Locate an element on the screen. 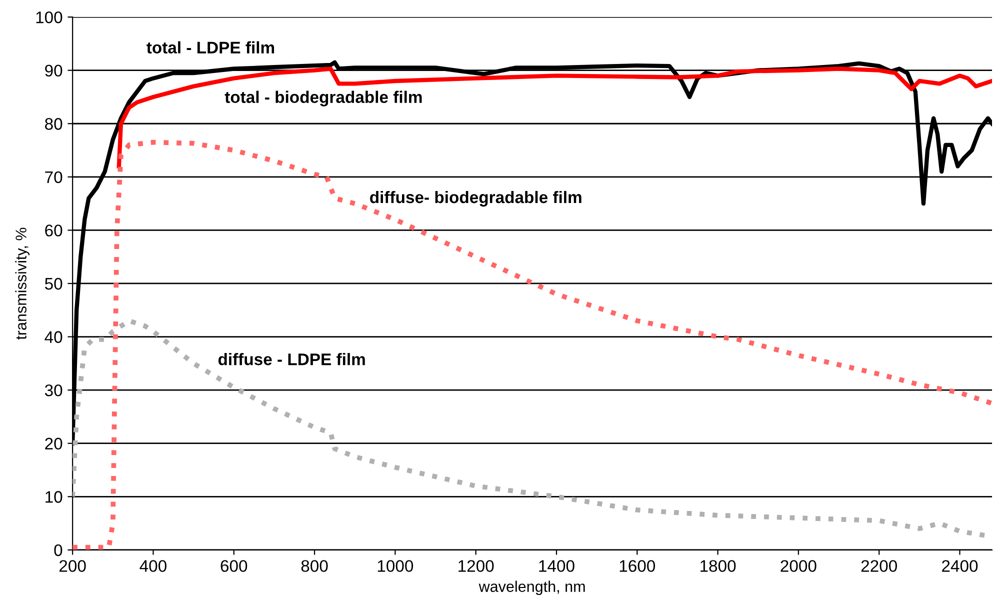 The height and width of the screenshot is (609, 994). y-tick-label: 100 is located at coordinates (49, 17).